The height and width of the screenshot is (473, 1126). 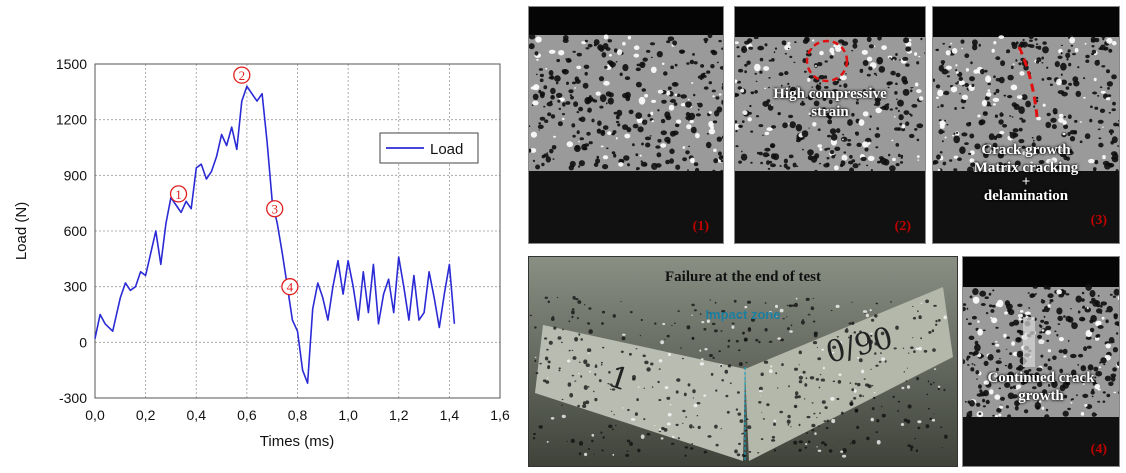 I want to click on stage-marker-label: 2, so click(x=242, y=75).